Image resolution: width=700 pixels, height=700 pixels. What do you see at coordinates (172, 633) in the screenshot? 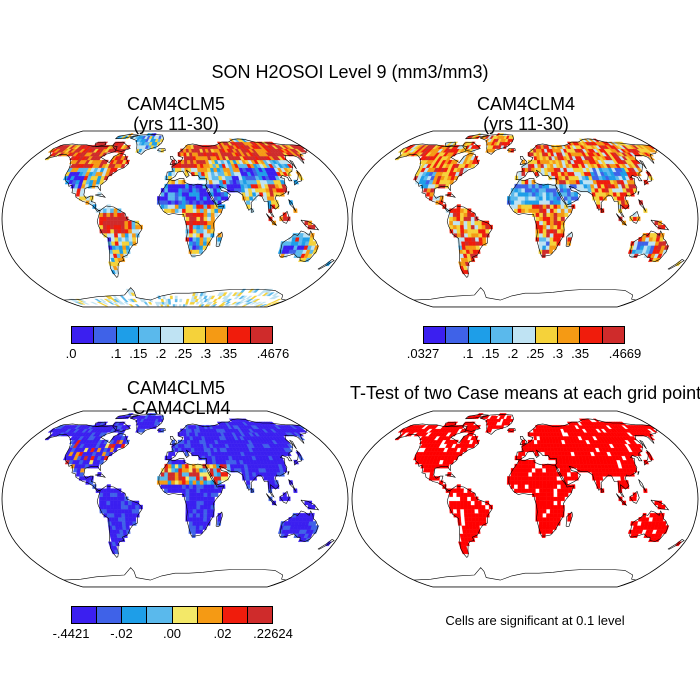
I see `colorbar-label: .00` at bounding box center [172, 633].